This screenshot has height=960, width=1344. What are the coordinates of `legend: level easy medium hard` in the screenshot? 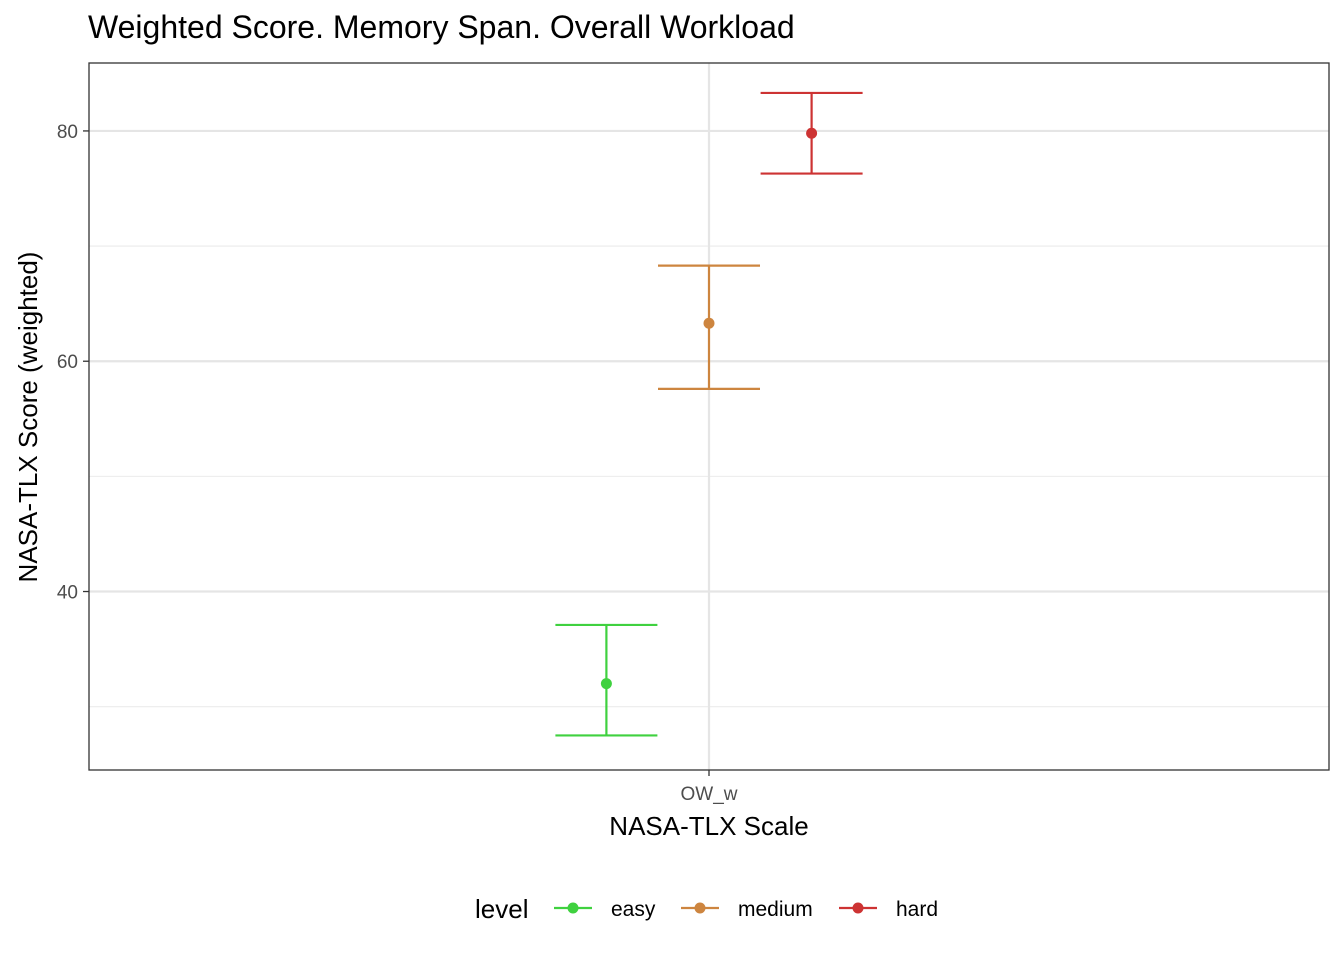 It's located at (706, 909).